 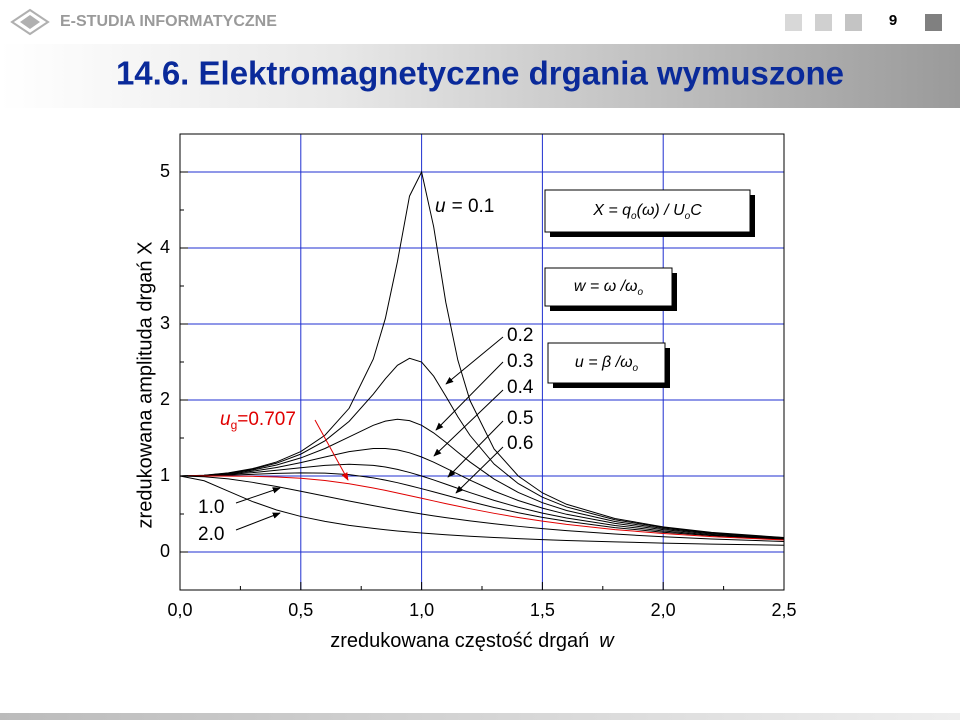 I want to click on curve-label: 0.5, so click(x=520, y=418).